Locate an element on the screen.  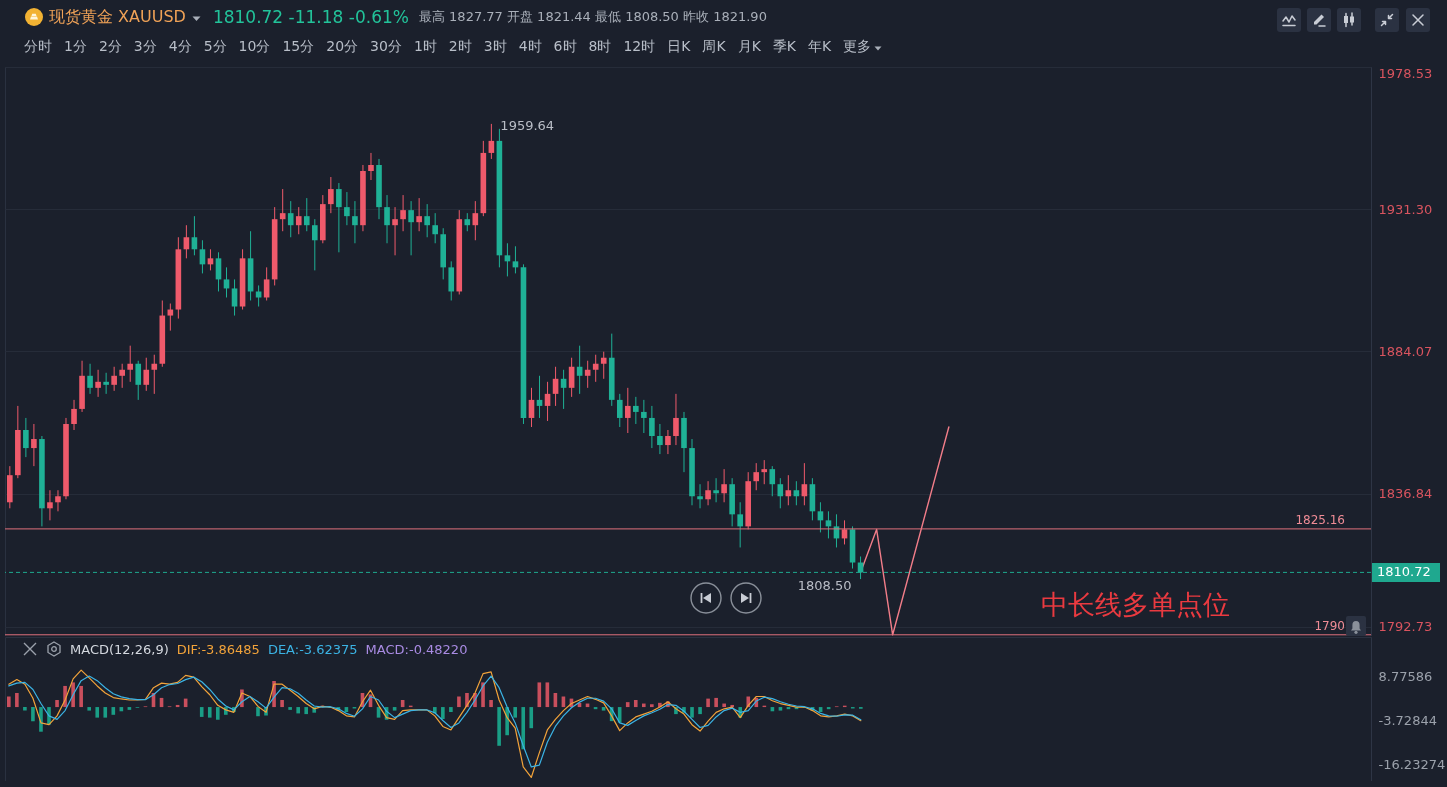
text: 10分 is located at coordinates (254, 47).